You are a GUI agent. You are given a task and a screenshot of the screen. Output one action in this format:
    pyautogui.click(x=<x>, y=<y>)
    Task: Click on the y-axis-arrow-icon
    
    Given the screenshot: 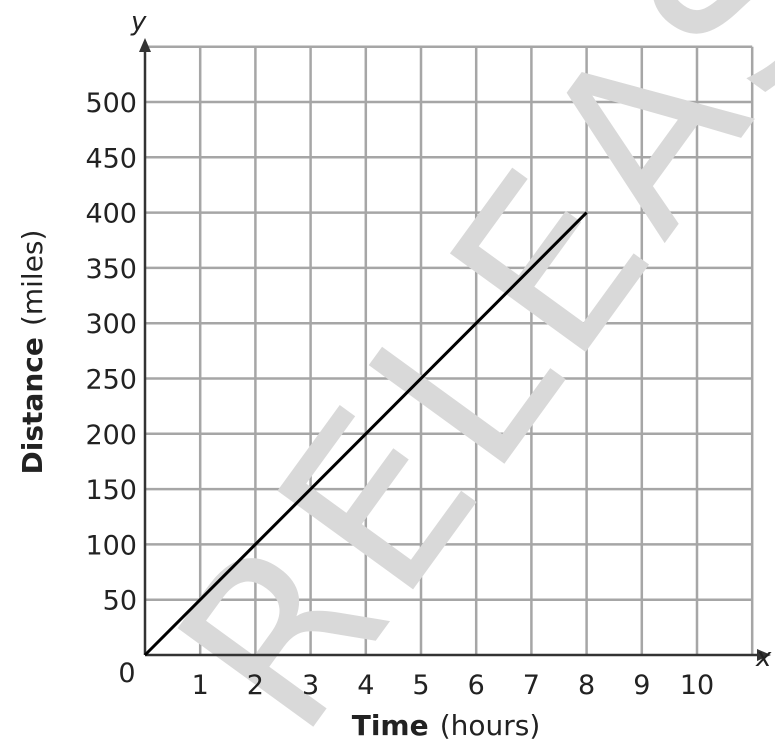 What is the action you would take?
    pyautogui.click(x=145, y=45)
    